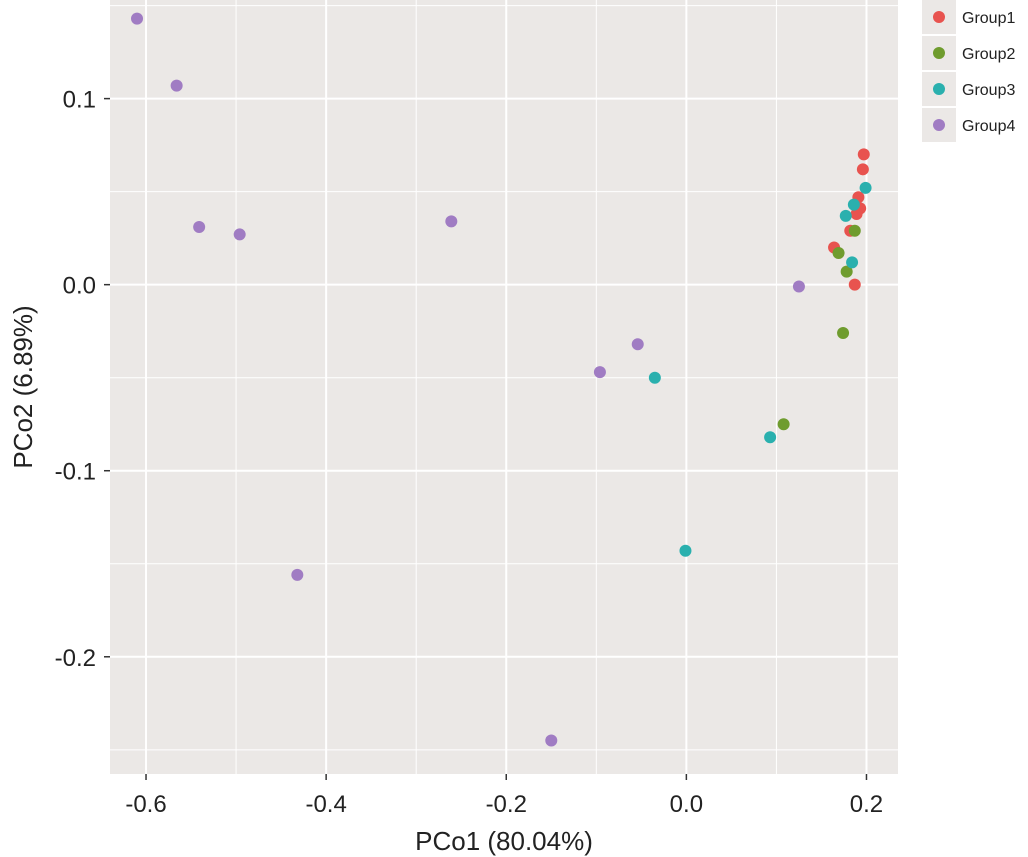  I want to click on x-tick-label: -0.2, so click(506, 804).